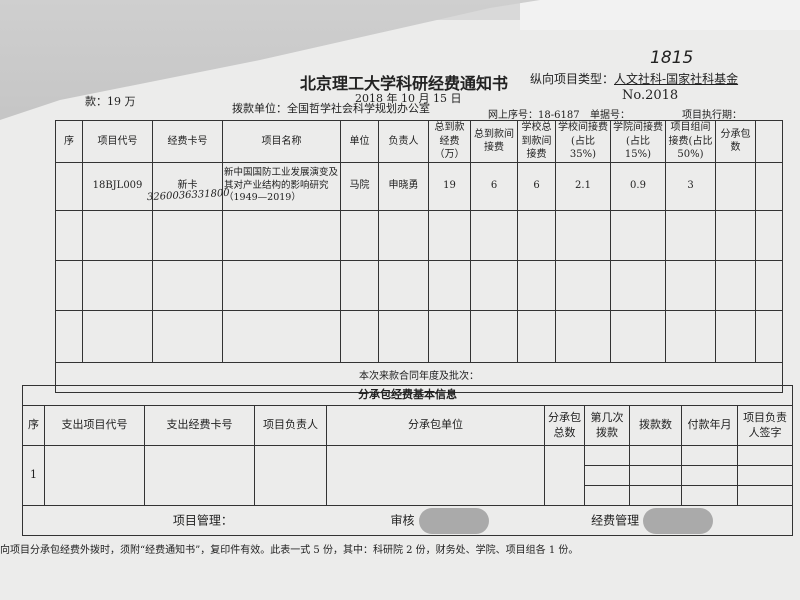  I want to click on review-label: 审核, so click(402, 520).